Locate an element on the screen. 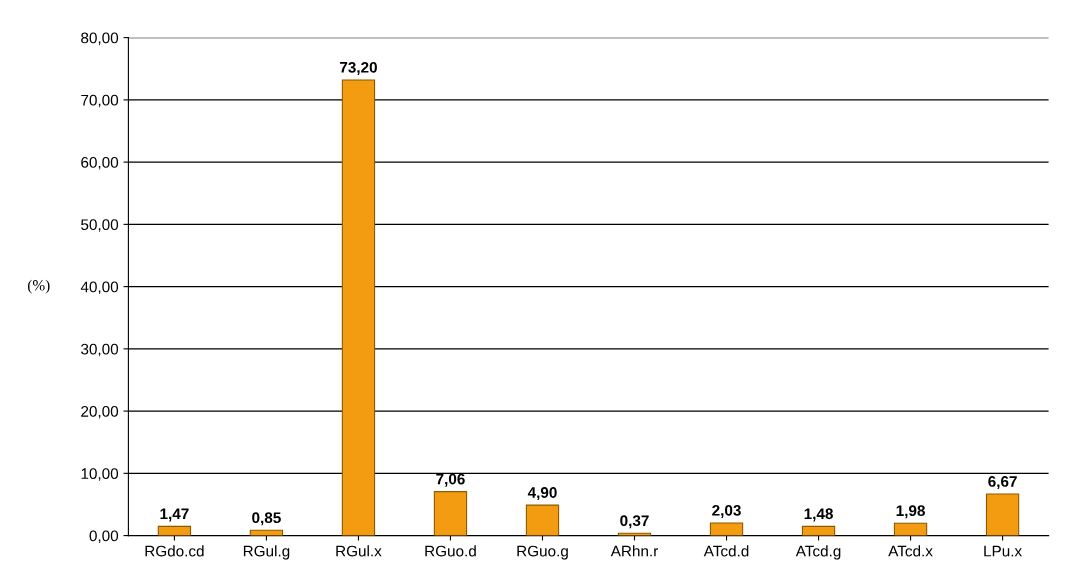 The image size is (1070, 579). y-tick-label: 10,00 is located at coordinates (100, 474).